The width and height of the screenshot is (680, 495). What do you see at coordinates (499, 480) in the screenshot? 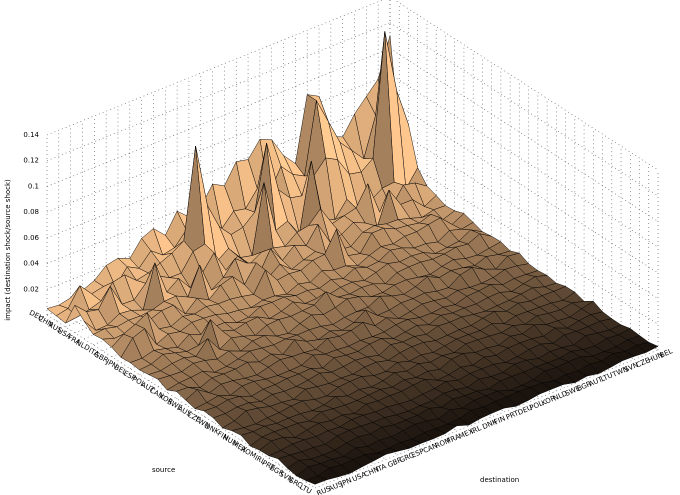
I see `x-axis-label: destination` at bounding box center [499, 480].